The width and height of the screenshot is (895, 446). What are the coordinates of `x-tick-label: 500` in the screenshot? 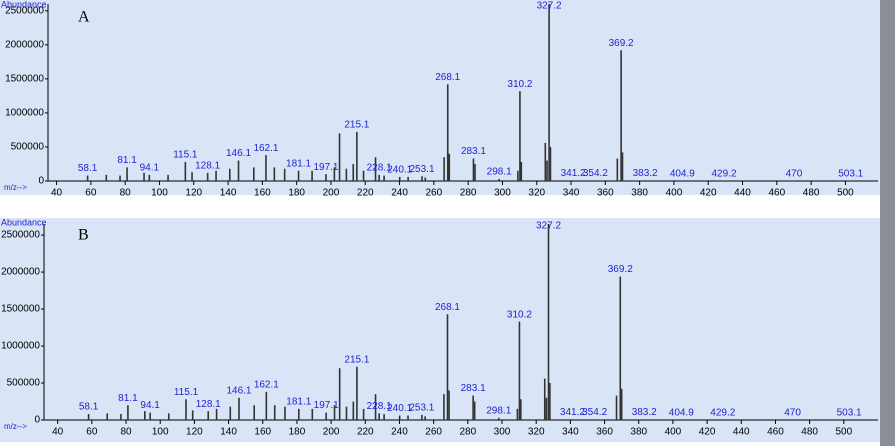 It's located at (843, 432).